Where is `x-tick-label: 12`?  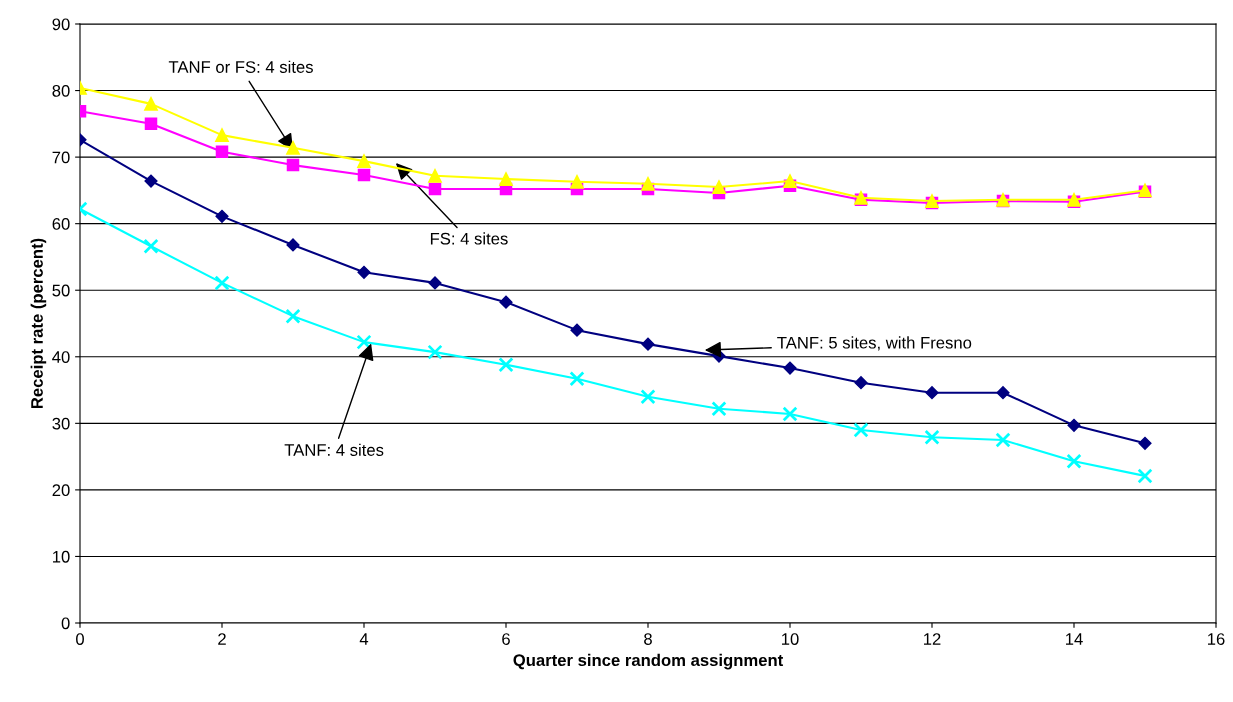
x-tick-label: 12 is located at coordinates (932, 639).